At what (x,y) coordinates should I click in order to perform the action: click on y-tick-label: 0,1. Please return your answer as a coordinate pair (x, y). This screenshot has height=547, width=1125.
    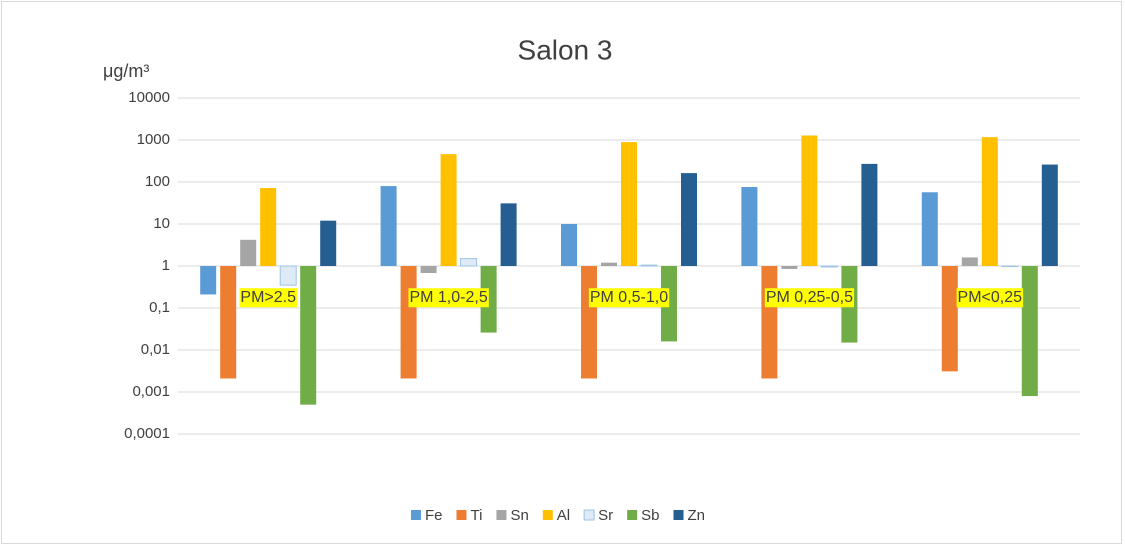
    Looking at the image, I should click on (159, 307).